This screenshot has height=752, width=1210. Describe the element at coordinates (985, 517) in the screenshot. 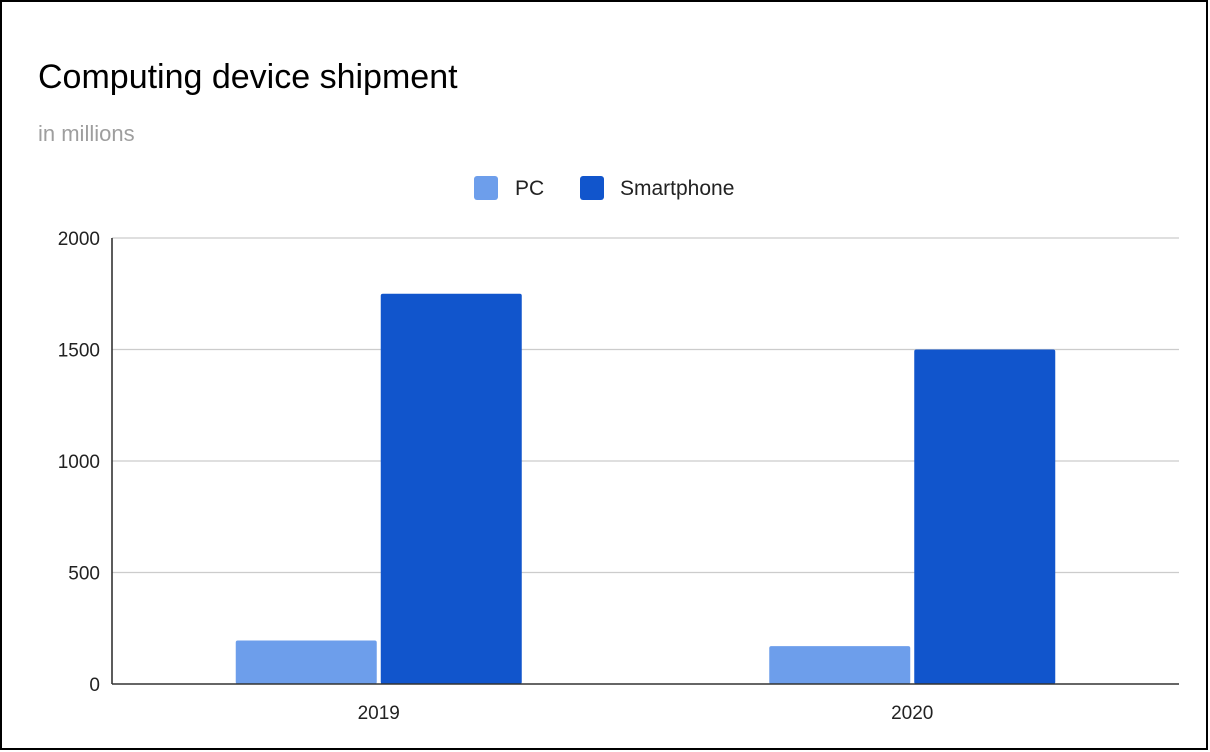

I see `bar-smartphone-2020` at that location.